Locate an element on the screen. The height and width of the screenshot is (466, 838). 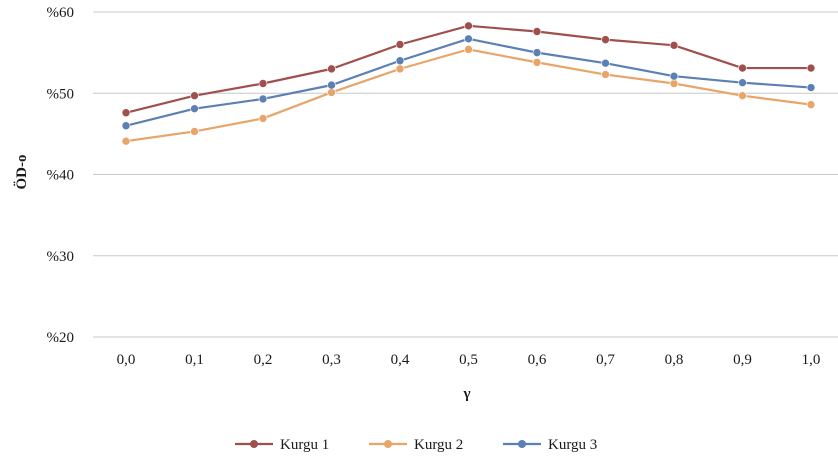
legend-label: Kurgu 2 is located at coordinates (438, 445).